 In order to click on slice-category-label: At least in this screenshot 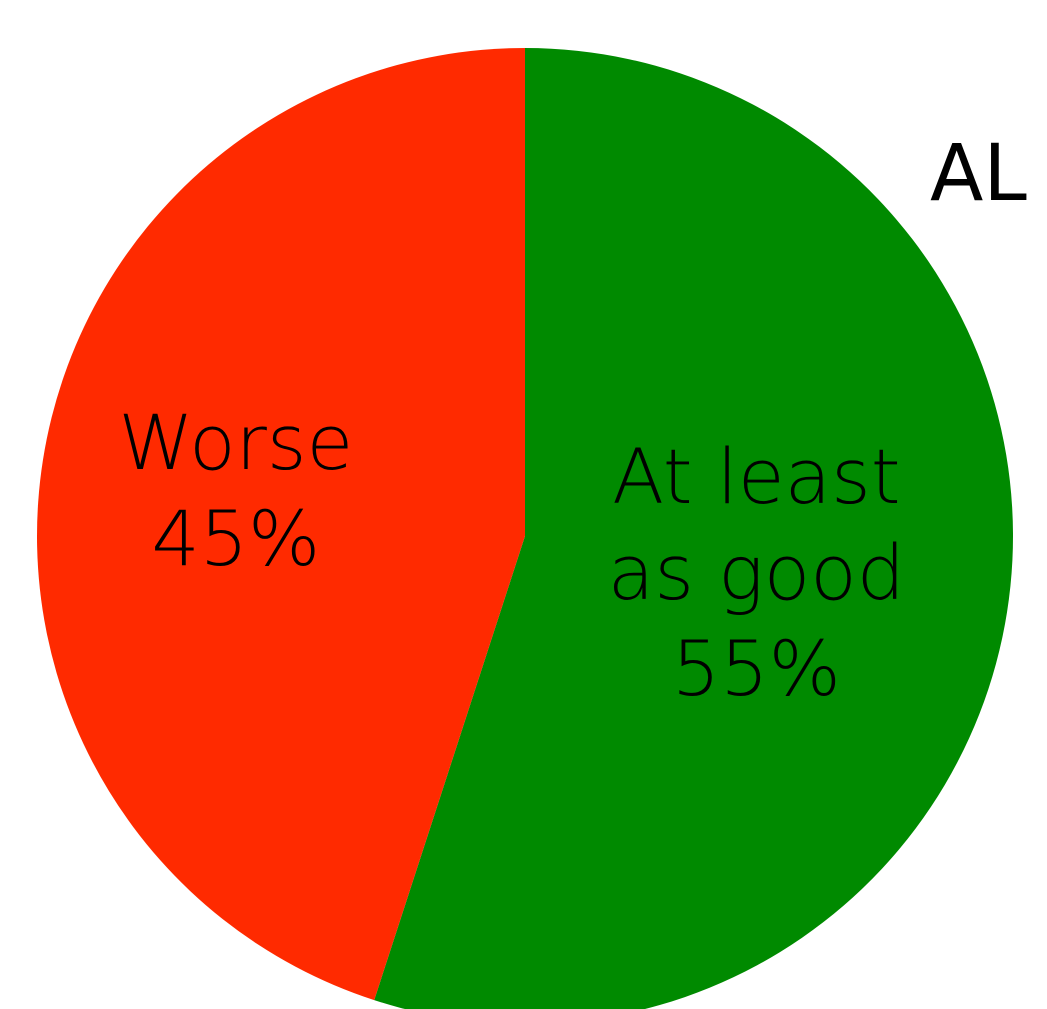, I will do `click(756, 476)`.